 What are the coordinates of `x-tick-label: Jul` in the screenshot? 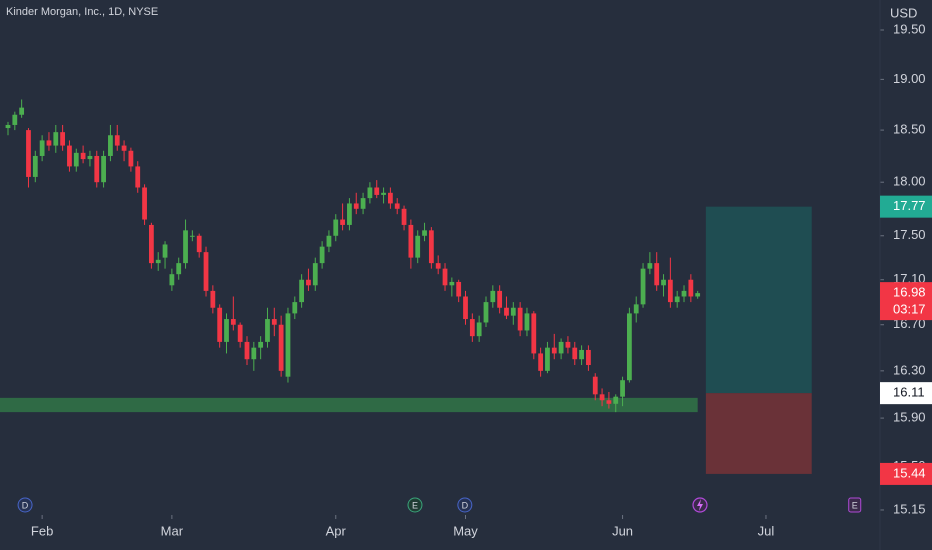 It's located at (766, 530).